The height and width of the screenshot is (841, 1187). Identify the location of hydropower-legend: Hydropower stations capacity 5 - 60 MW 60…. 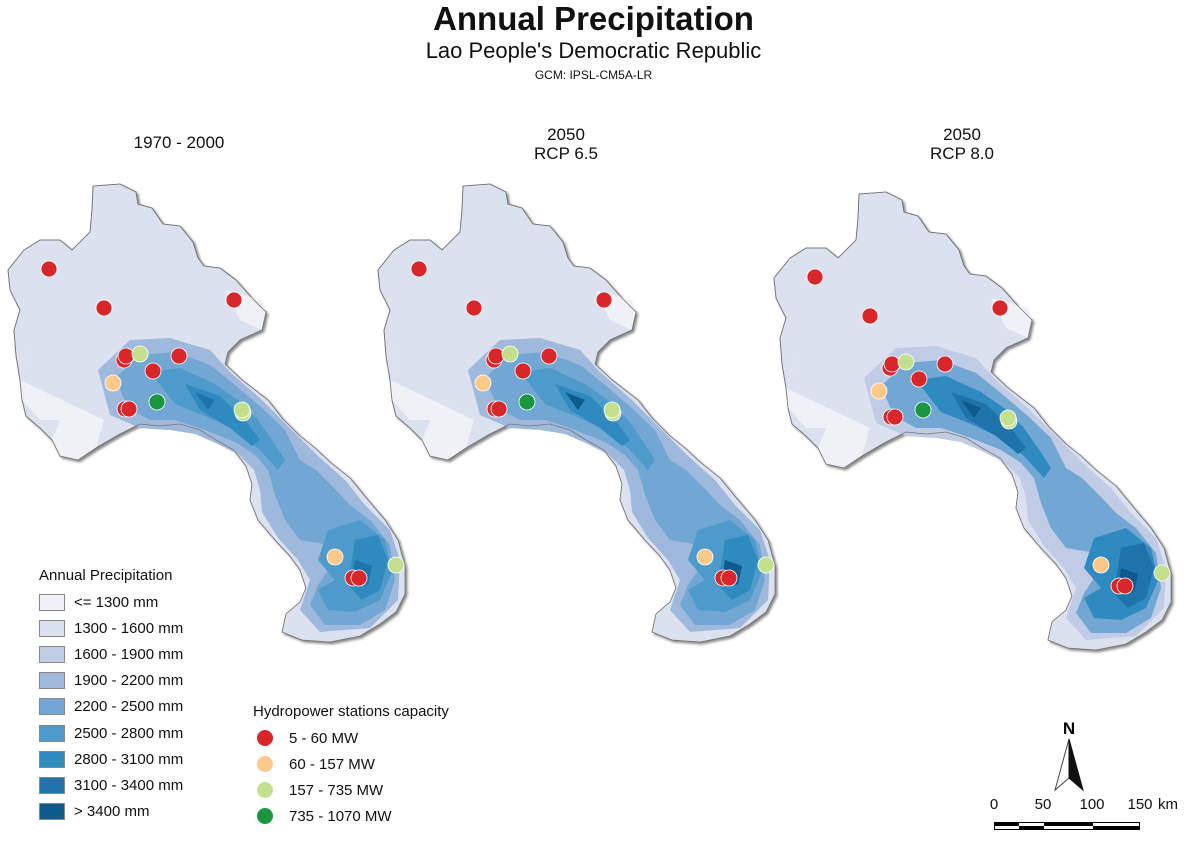
(351, 766).